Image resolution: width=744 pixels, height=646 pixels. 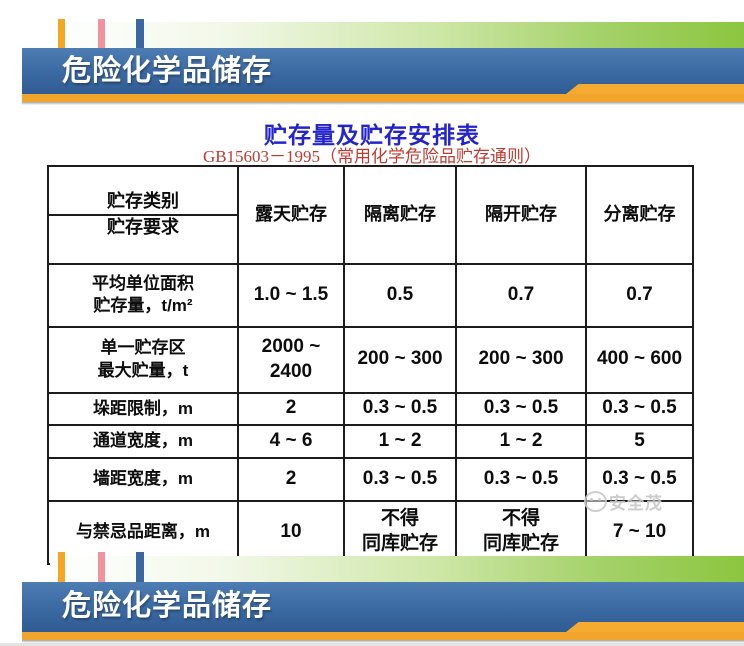 What do you see at coordinates (639, 359) in the screenshot?
I see `cell-value: 400 ~ 600` at bounding box center [639, 359].